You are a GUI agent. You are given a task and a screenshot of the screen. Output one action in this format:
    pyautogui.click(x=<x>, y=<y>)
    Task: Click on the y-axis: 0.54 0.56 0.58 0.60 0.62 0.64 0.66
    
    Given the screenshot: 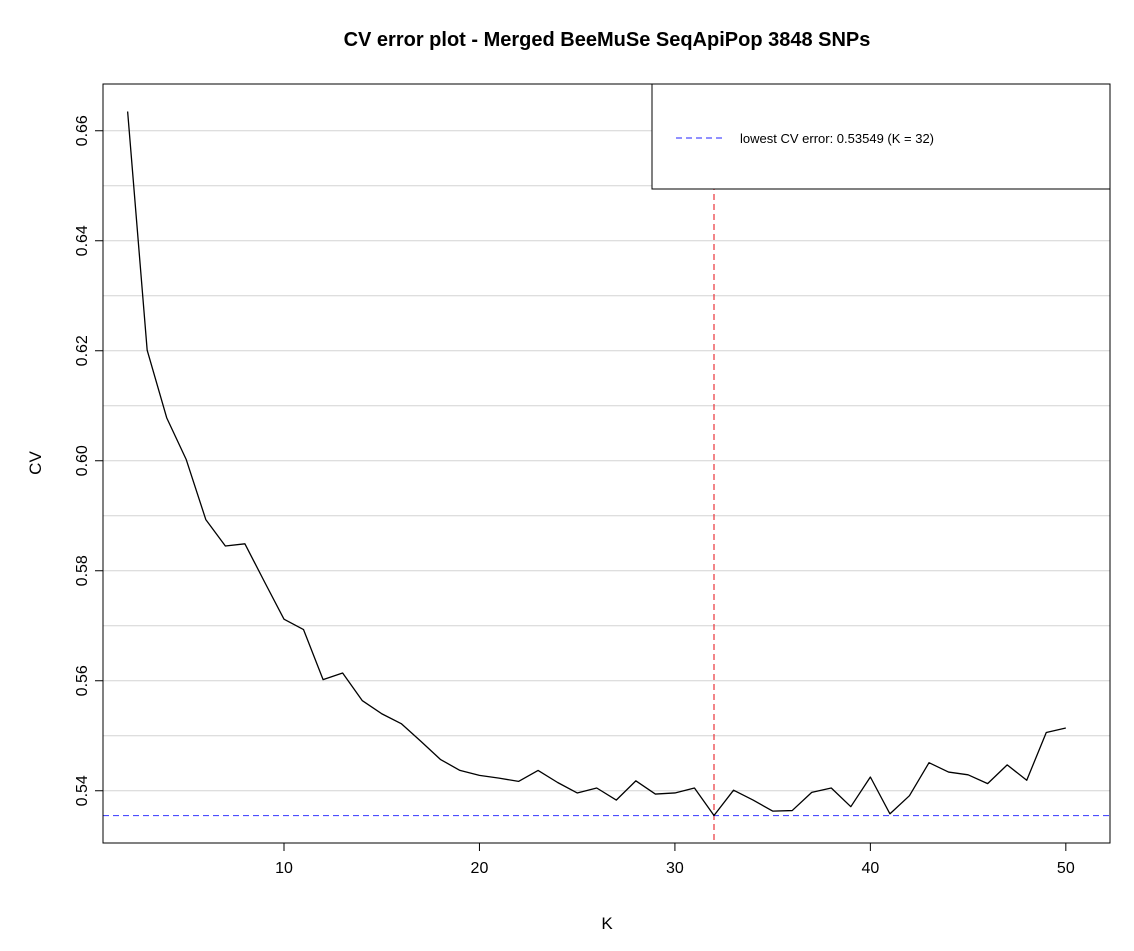 What is the action you would take?
    pyautogui.click(x=88, y=460)
    